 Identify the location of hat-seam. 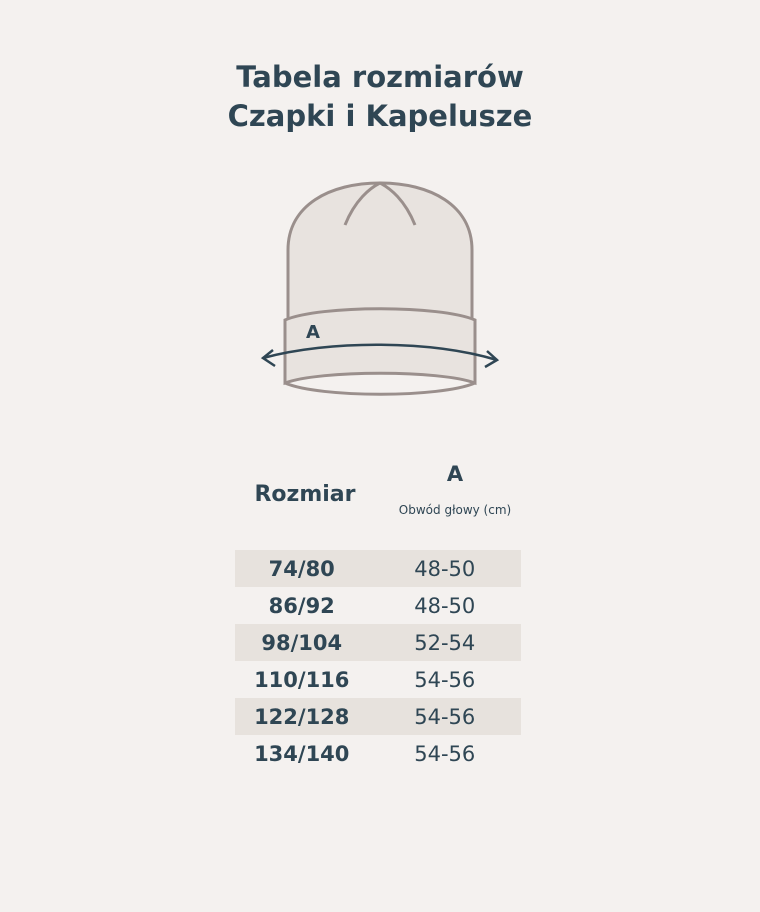
(380, 203).